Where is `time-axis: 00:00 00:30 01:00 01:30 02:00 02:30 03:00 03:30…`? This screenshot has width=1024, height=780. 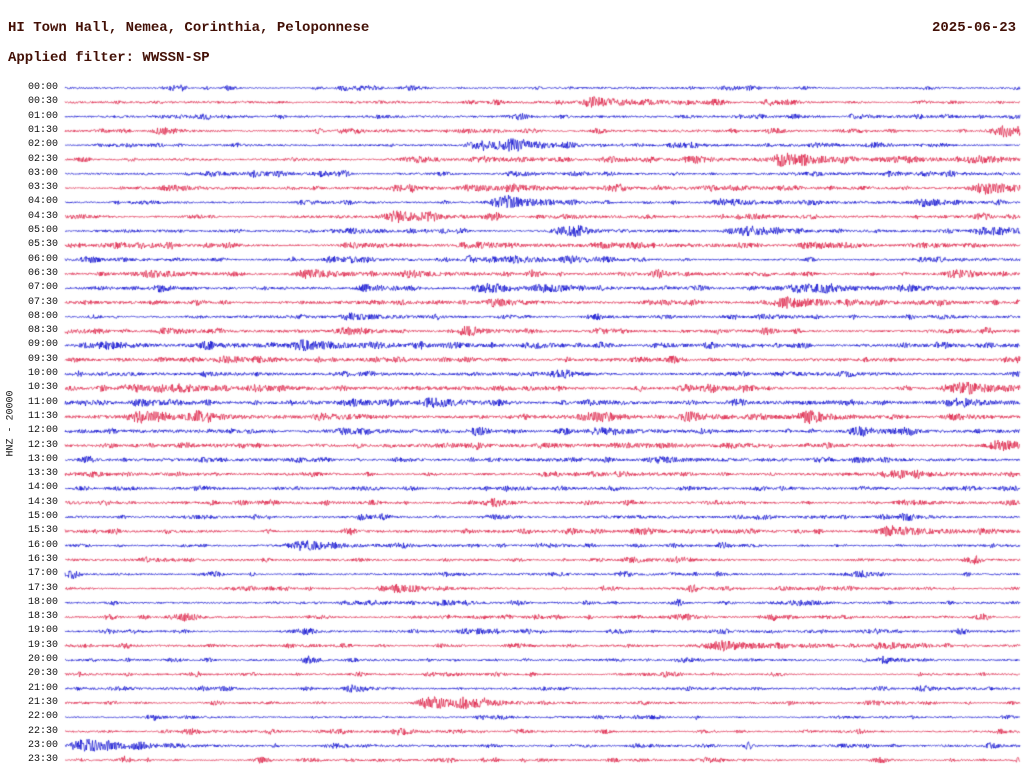 time-axis: 00:00 00:30 01:00 01:30 02:00 02:30 03:00 03:30… is located at coordinates (30, 390).